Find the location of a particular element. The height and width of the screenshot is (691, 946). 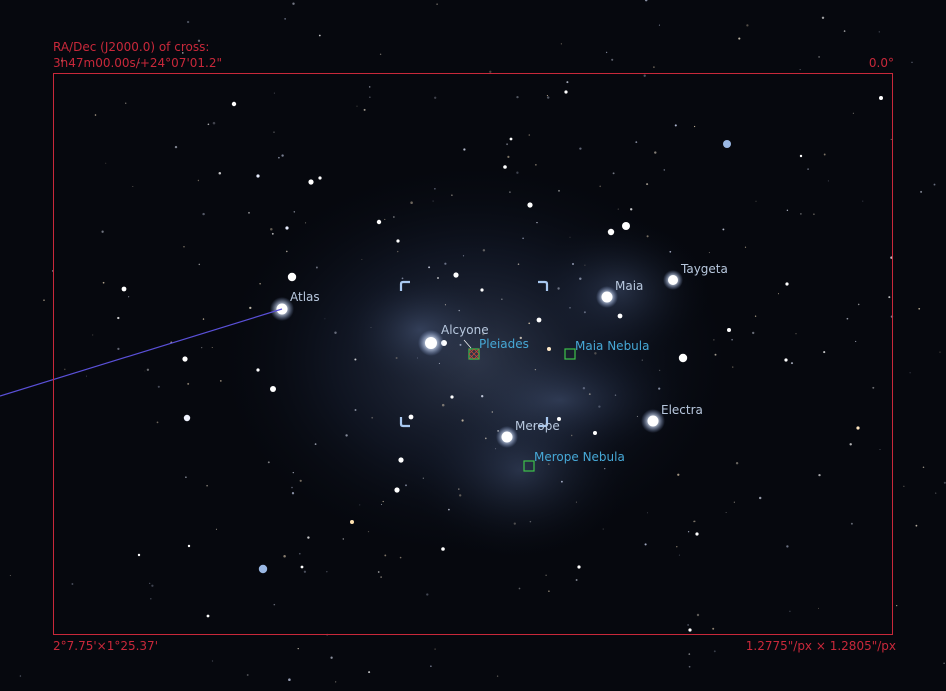

dso-label-pleiades: Pleiades is located at coordinates (504, 344).